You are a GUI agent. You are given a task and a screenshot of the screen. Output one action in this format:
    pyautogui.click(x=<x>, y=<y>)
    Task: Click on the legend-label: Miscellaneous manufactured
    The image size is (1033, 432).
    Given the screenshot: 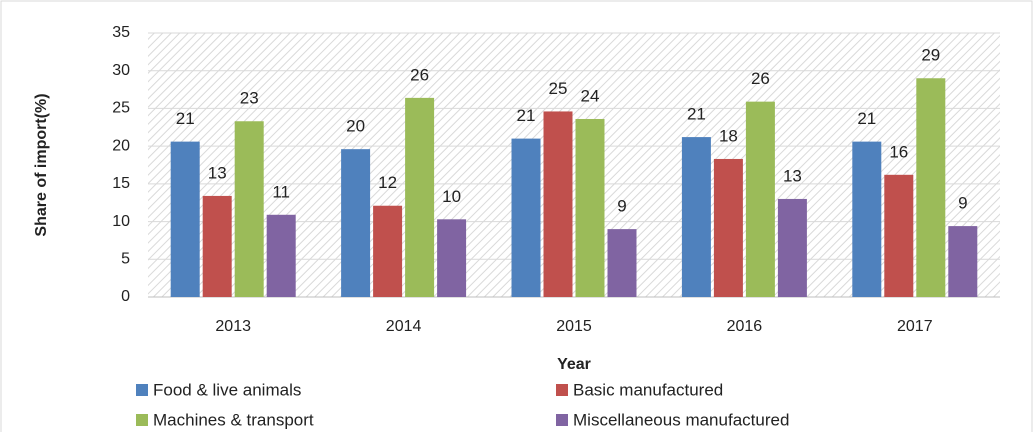 What is the action you would take?
    pyautogui.click(x=681, y=419)
    